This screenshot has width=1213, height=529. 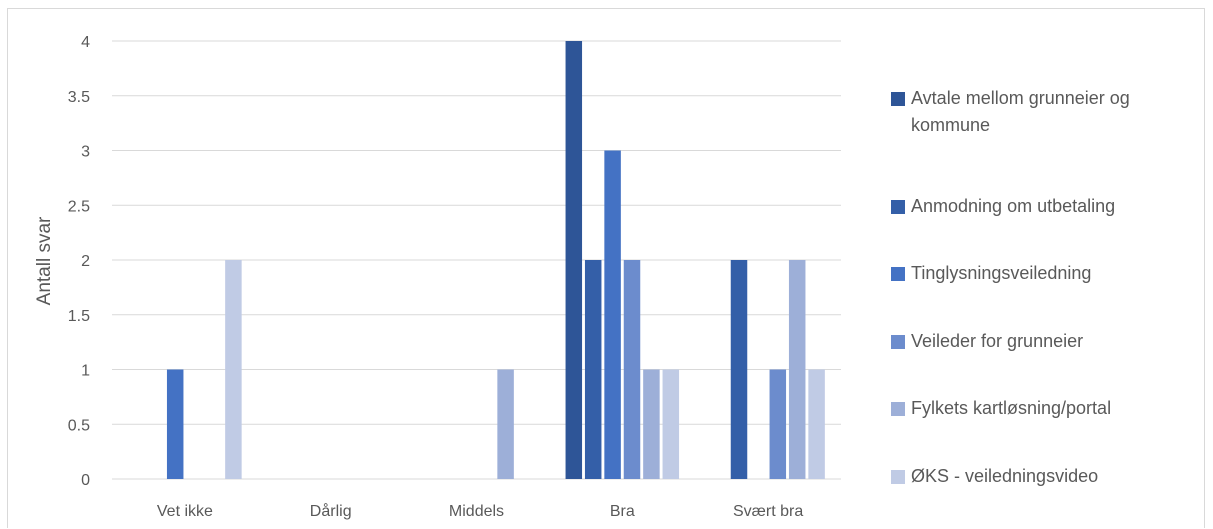 I want to click on legend-item: Fylkets kartløsning/portal, so click(x=1041, y=408).